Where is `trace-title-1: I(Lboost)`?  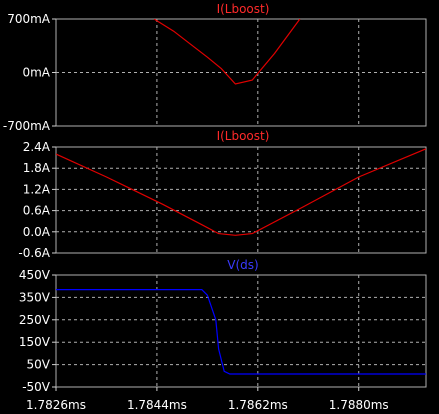
trace-title-1: I(Lboost) is located at coordinates (243, 9).